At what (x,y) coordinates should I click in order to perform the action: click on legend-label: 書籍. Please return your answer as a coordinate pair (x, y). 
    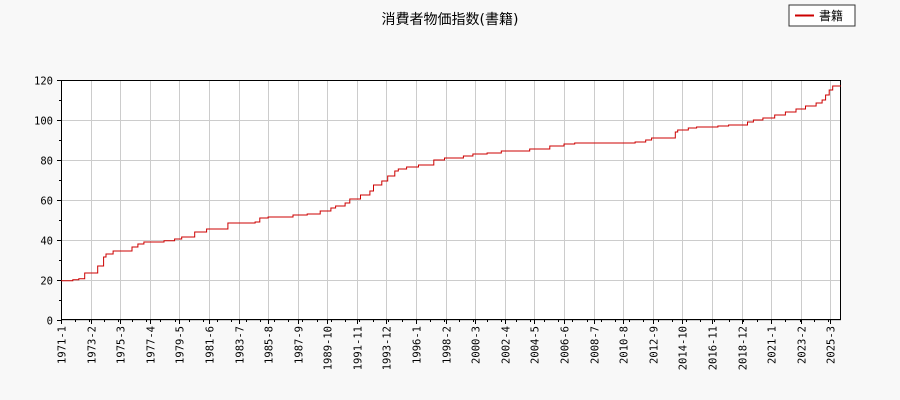
    Looking at the image, I should click on (831, 15).